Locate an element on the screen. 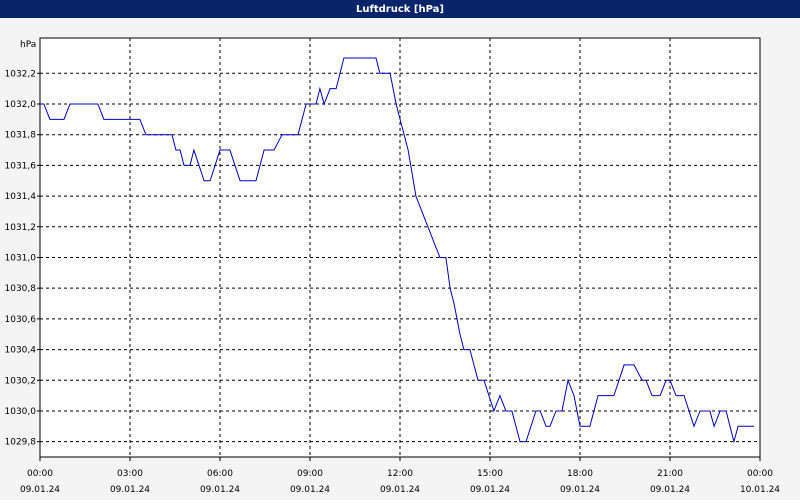 The height and width of the screenshot is (504, 800). y-tick-label: 1031,0 is located at coordinates (21, 258).